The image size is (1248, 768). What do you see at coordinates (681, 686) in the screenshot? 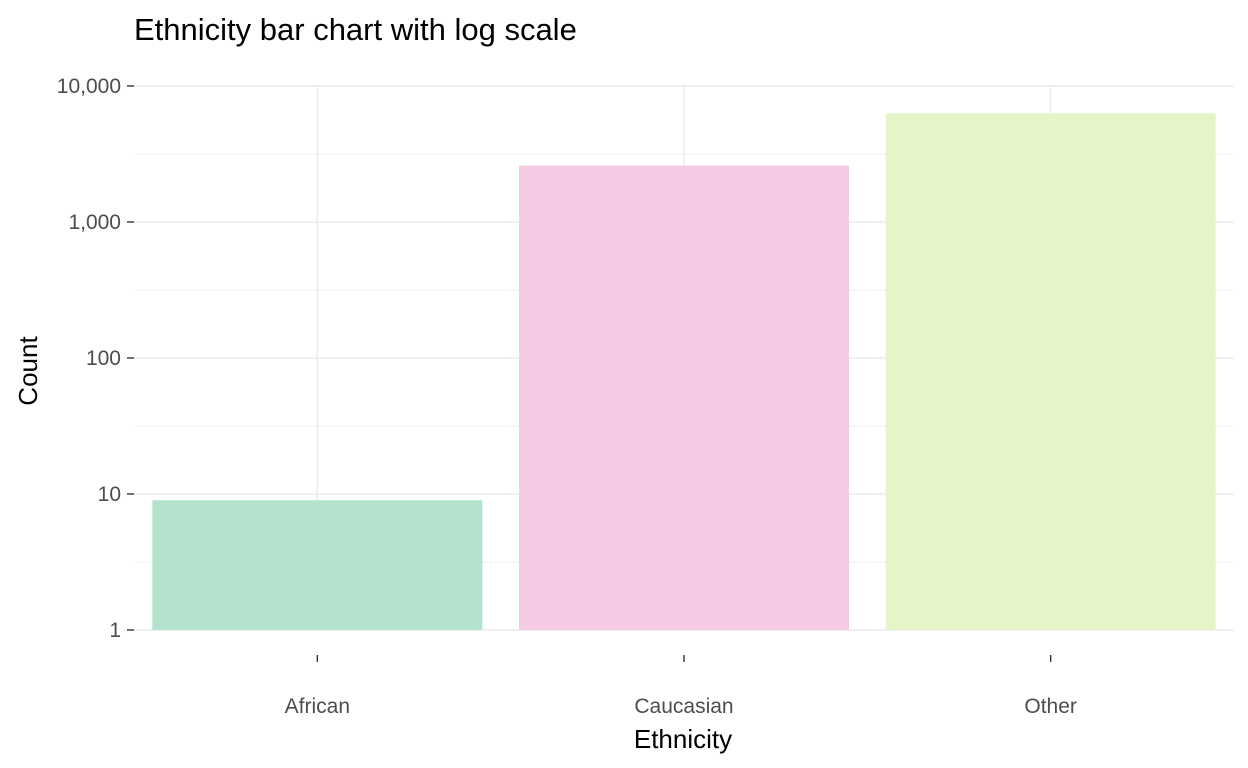
I see `x-axis: African Caucasian Other` at bounding box center [681, 686].